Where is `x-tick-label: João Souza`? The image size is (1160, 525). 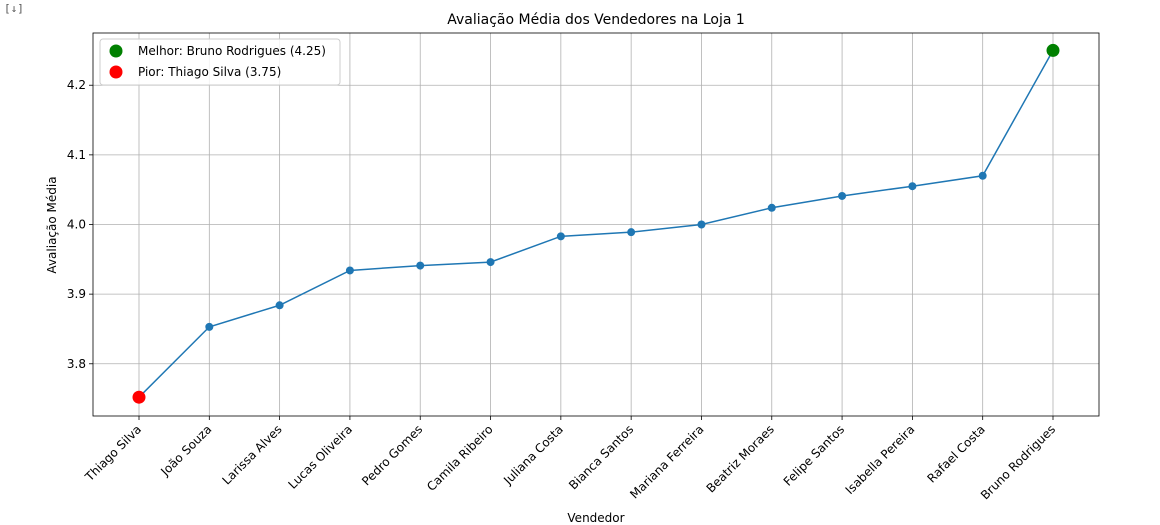 x-tick-label: João Souza is located at coordinates (185, 450).